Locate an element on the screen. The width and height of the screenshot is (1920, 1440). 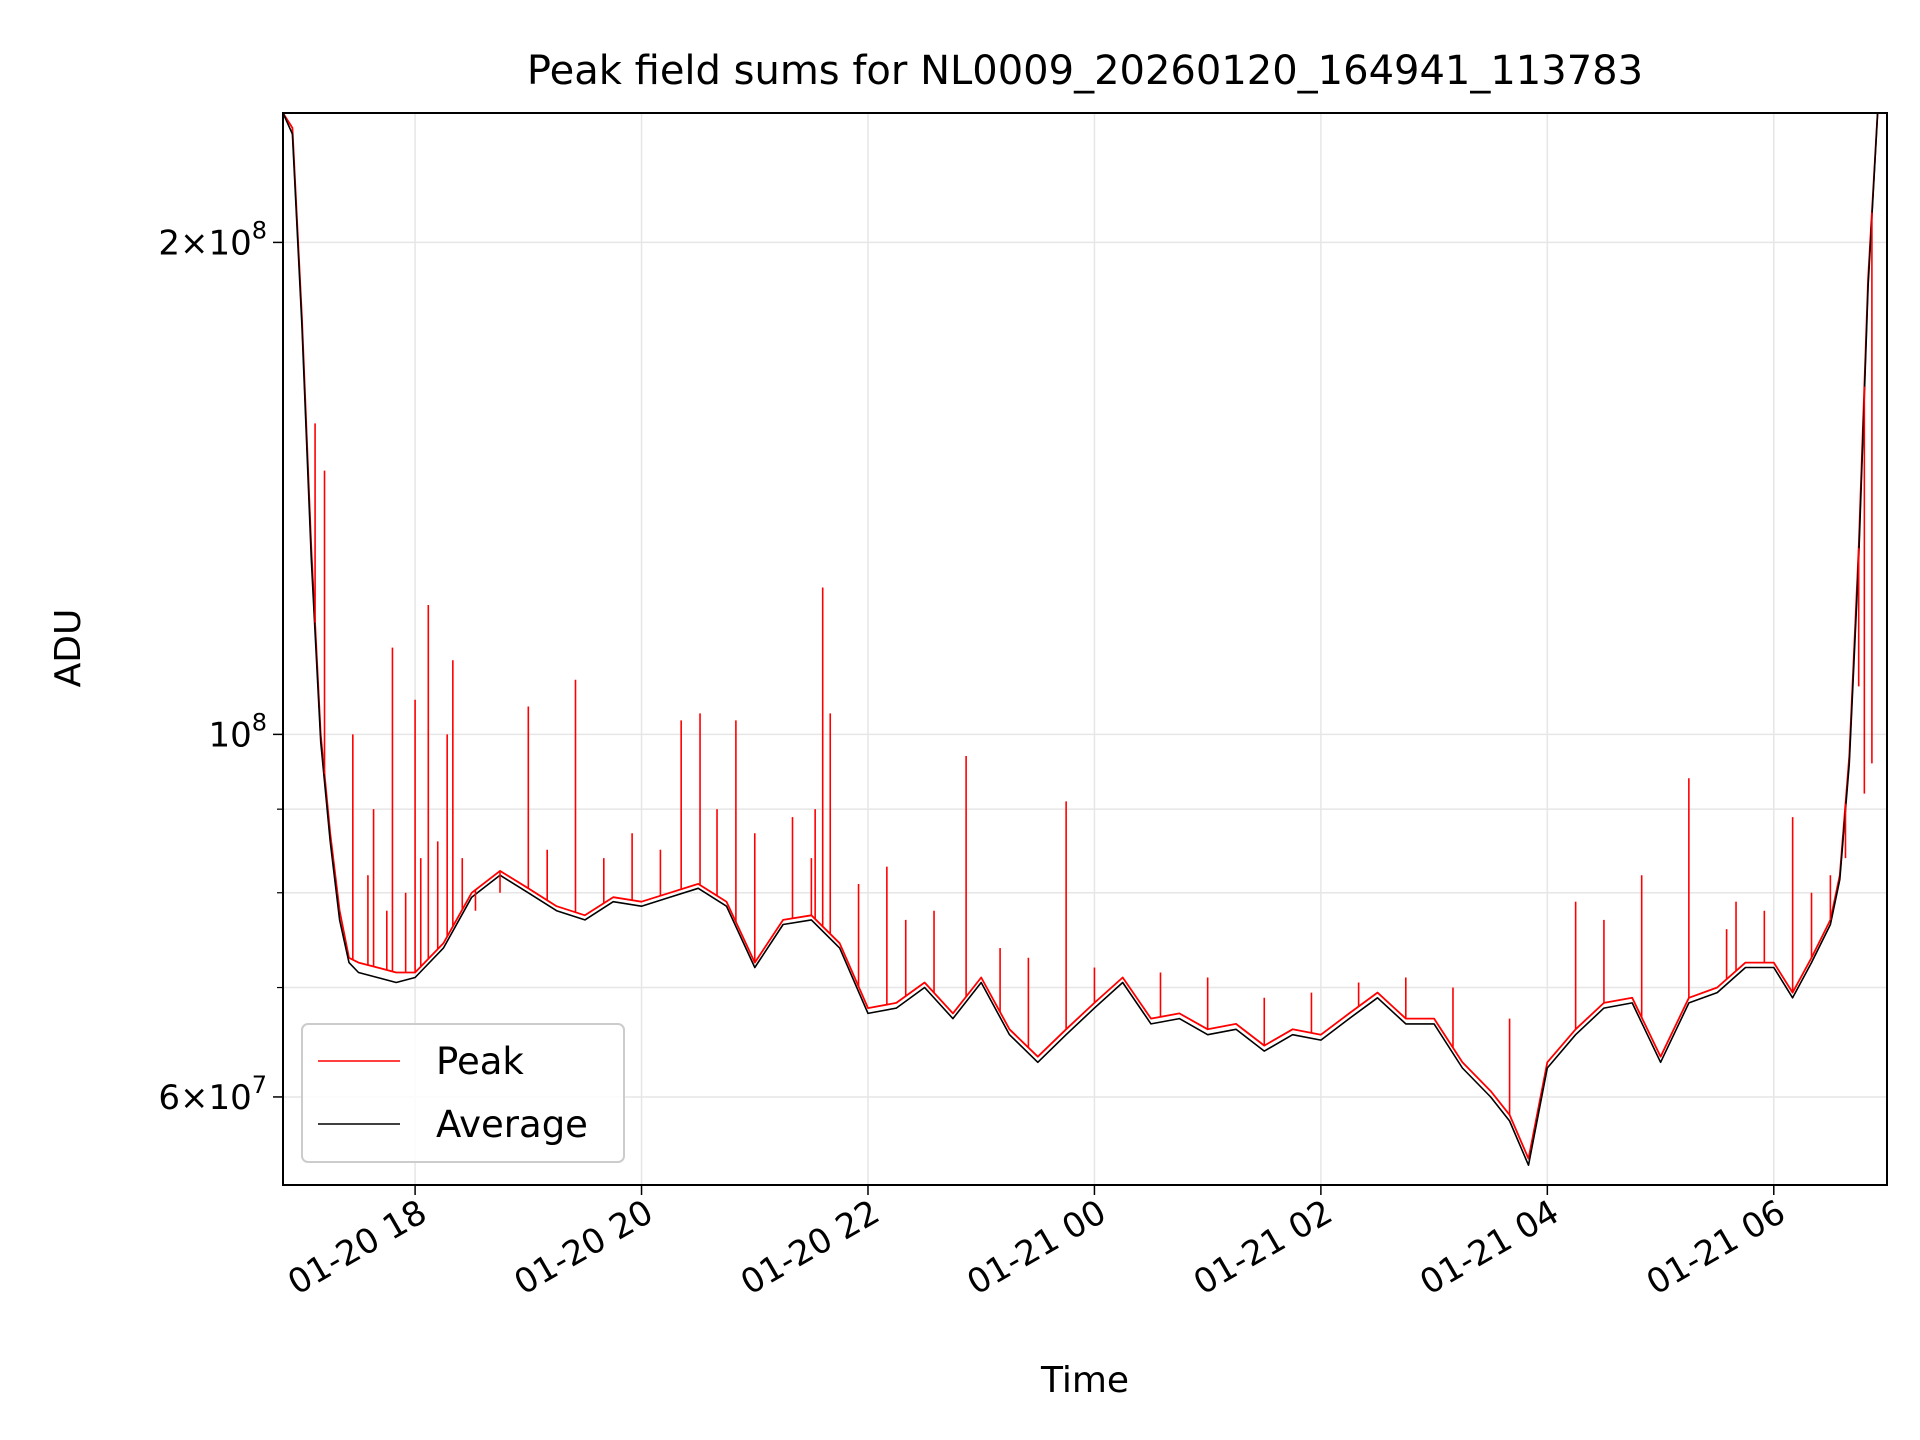
legend-label-average: Average is located at coordinates (512, 1124).